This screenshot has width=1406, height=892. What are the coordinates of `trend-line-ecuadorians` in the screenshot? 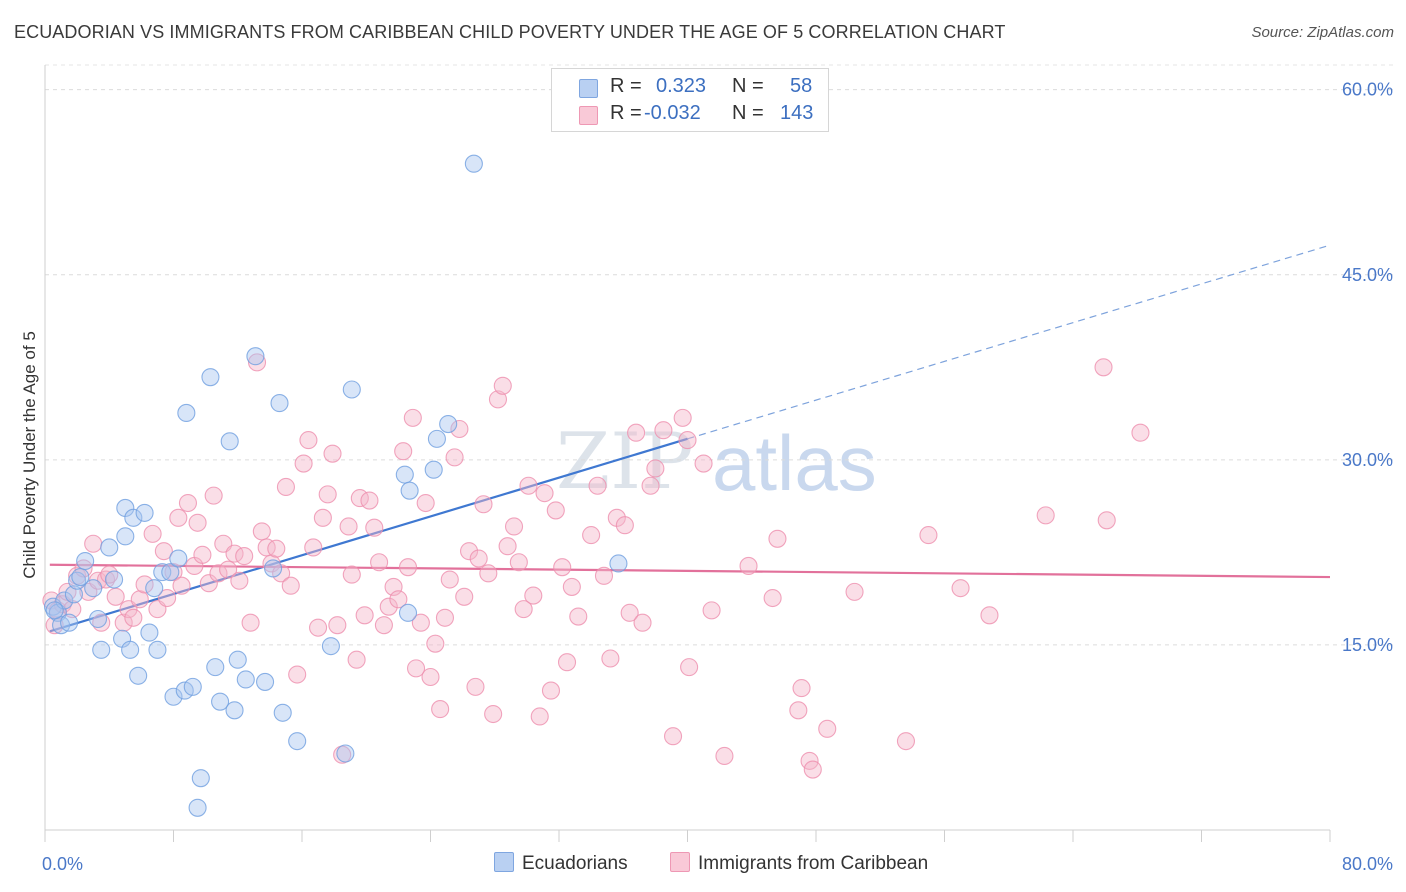 It's located at (368, 535).